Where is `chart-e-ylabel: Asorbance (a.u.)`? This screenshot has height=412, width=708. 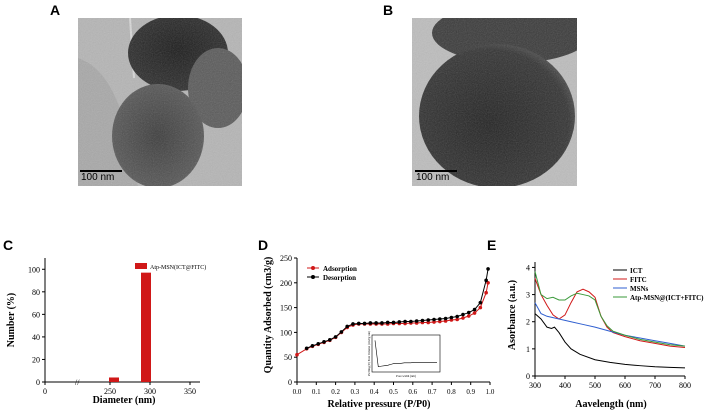
chart-e-ylabel: Asorbance (a.u.) is located at coordinates (512, 315).